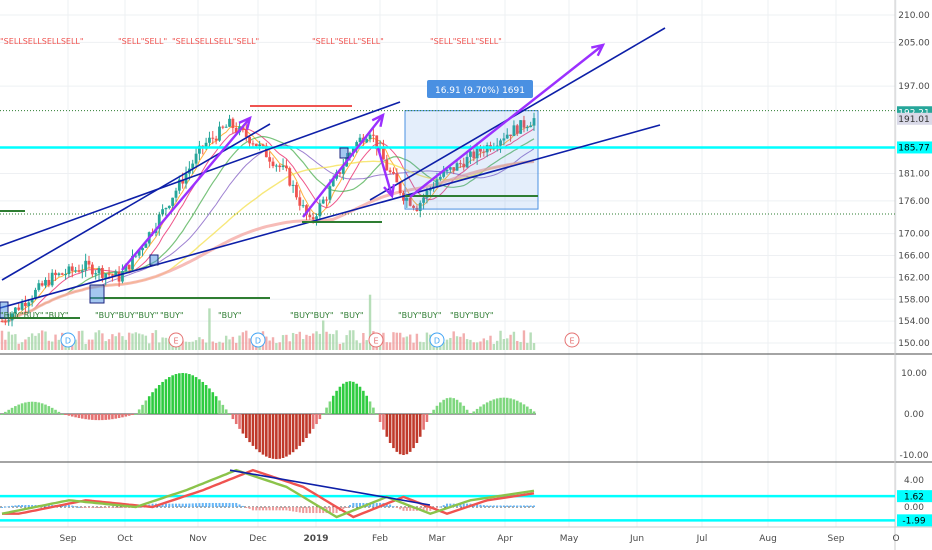  What do you see at coordinates (172, 315) in the screenshot?
I see `buy-signal-label: "BUY"` at bounding box center [172, 315].